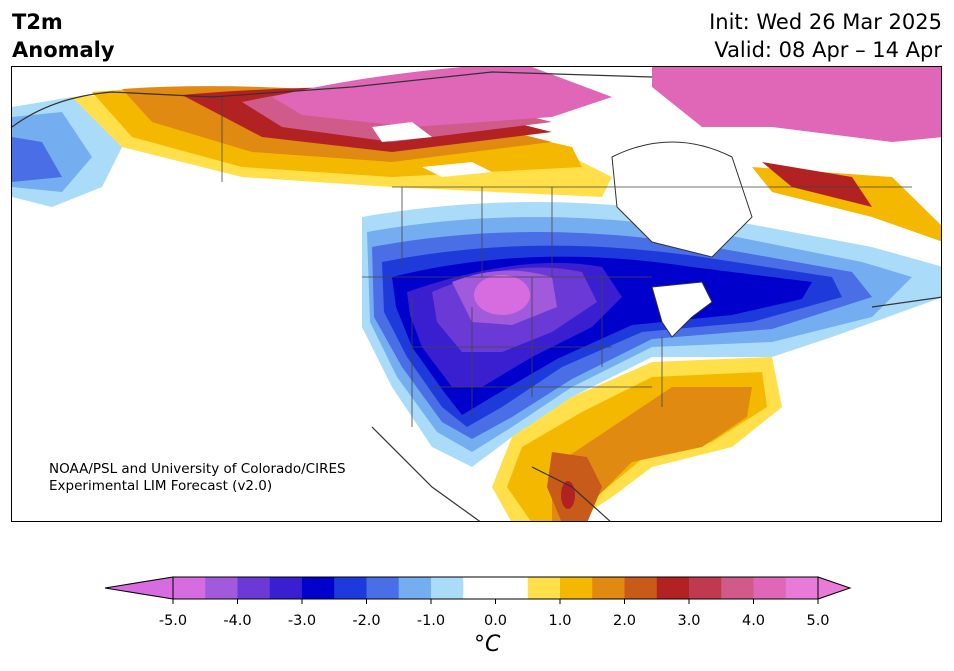 The height and width of the screenshot is (671, 954). Describe the element at coordinates (817, 184) in the screenshot. I see `labrador-warm-core` at that location.